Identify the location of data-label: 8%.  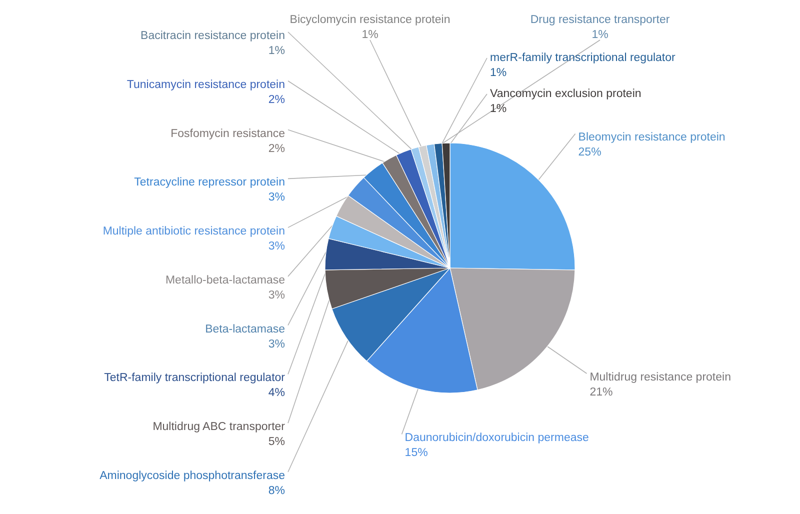
(276, 491).